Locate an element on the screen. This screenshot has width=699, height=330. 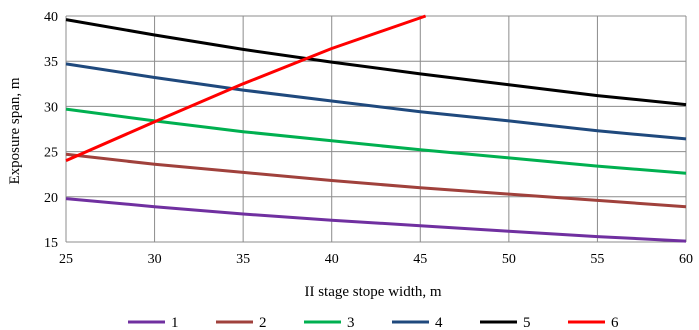
x-tick-labels: 25 30 35 40 45 50 55 60 is located at coordinates (376, 259).